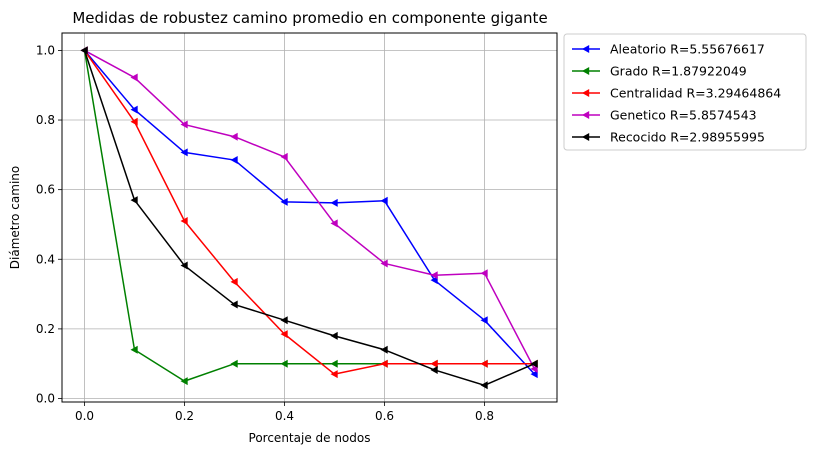 This screenshot has height=455, width=814. I want to click on legend-label: Aleatorio R=5.55676617, so click(687, 49).